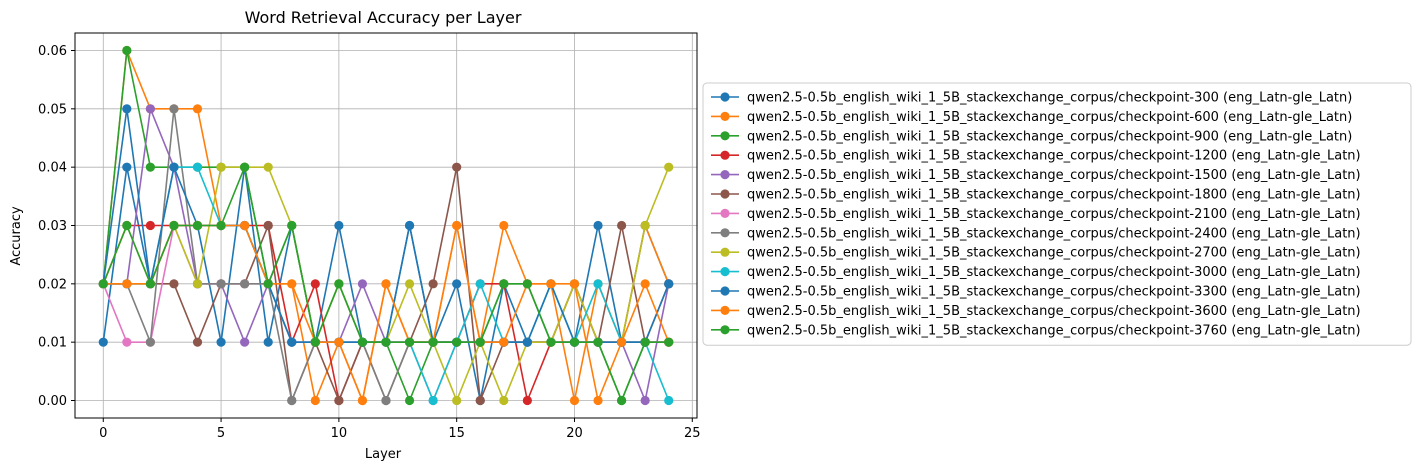  I want to click on x-tick-label: 0, so click(103, 433).